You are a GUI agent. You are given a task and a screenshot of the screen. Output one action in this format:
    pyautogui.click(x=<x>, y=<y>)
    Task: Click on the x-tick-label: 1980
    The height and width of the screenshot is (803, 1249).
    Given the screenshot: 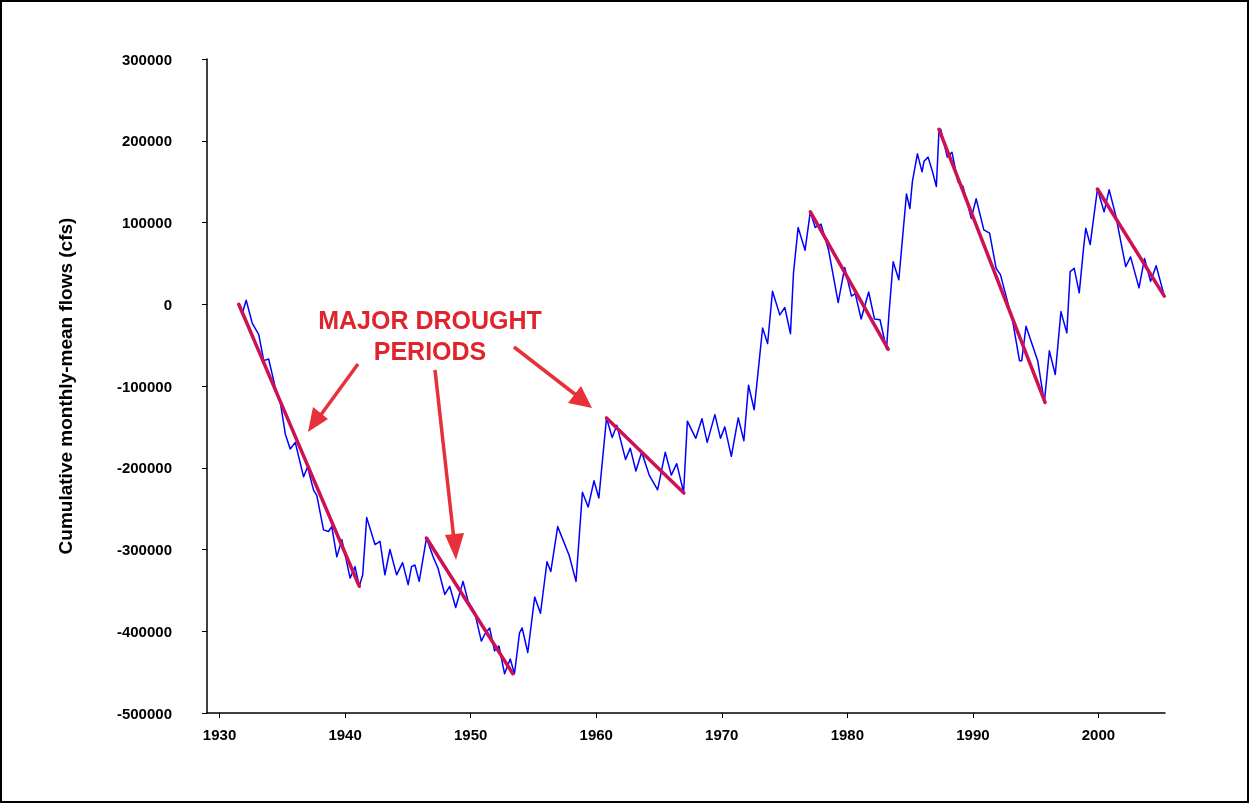 What is the action you would take?
    pyautogui.click(x=847, y=734)
    